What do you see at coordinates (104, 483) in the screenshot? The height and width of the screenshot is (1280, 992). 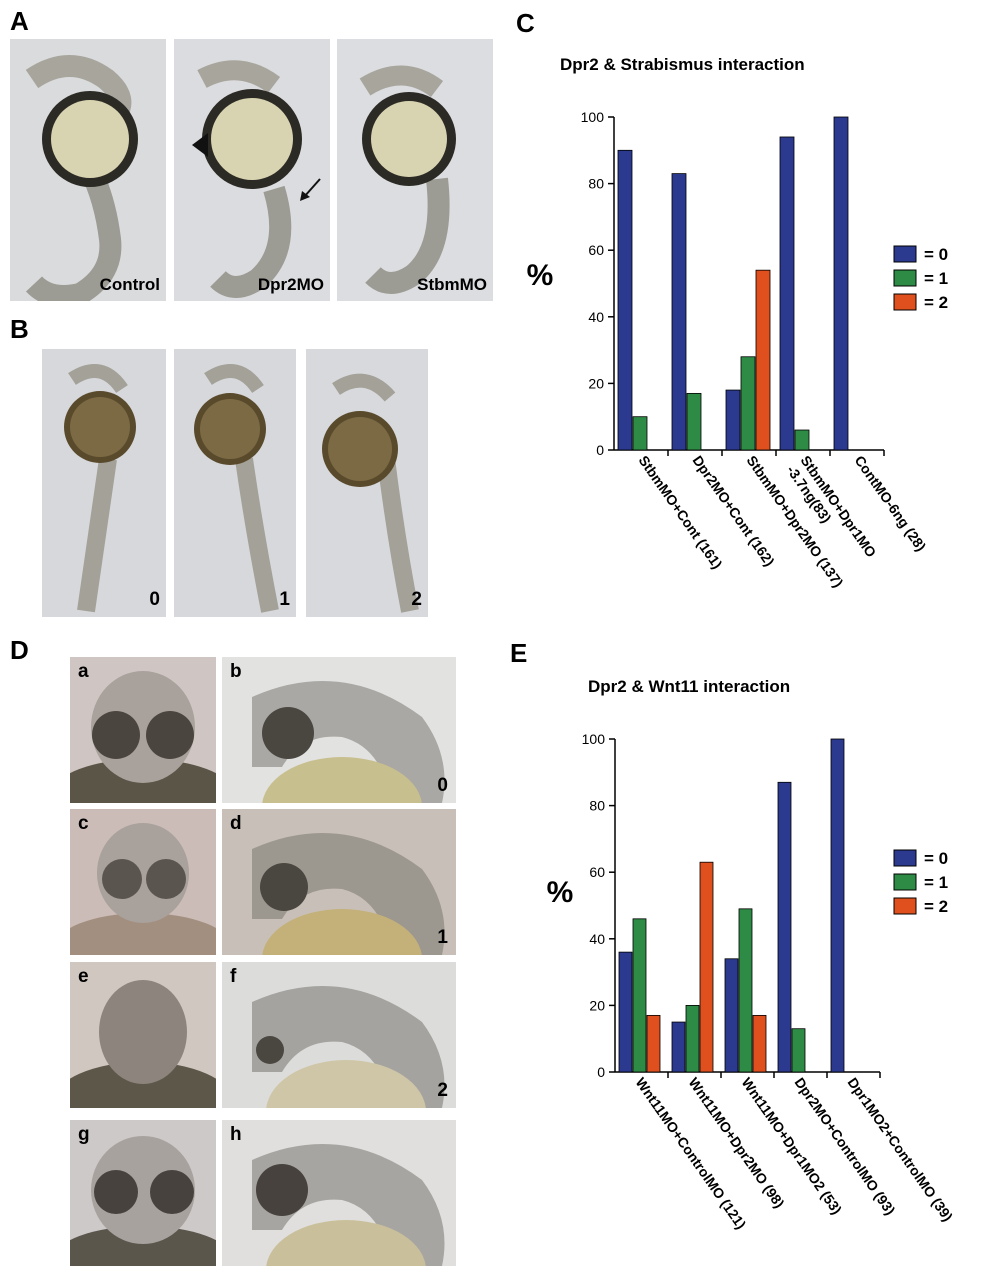 I see `embryo-photo-score-0: 0` at bounding box center [104, 483].